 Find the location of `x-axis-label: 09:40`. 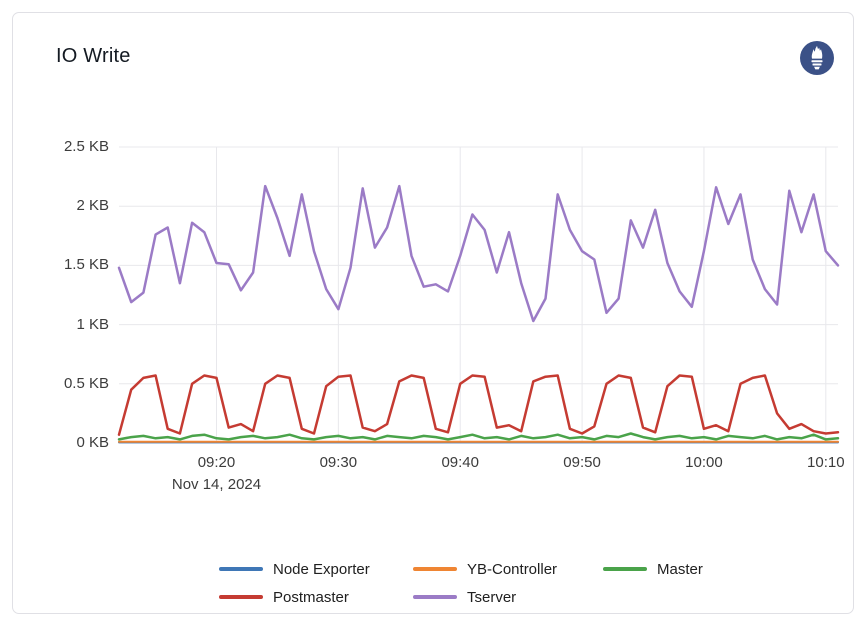

x-axis-label: 09:40 is located at coordinates (460, 462).